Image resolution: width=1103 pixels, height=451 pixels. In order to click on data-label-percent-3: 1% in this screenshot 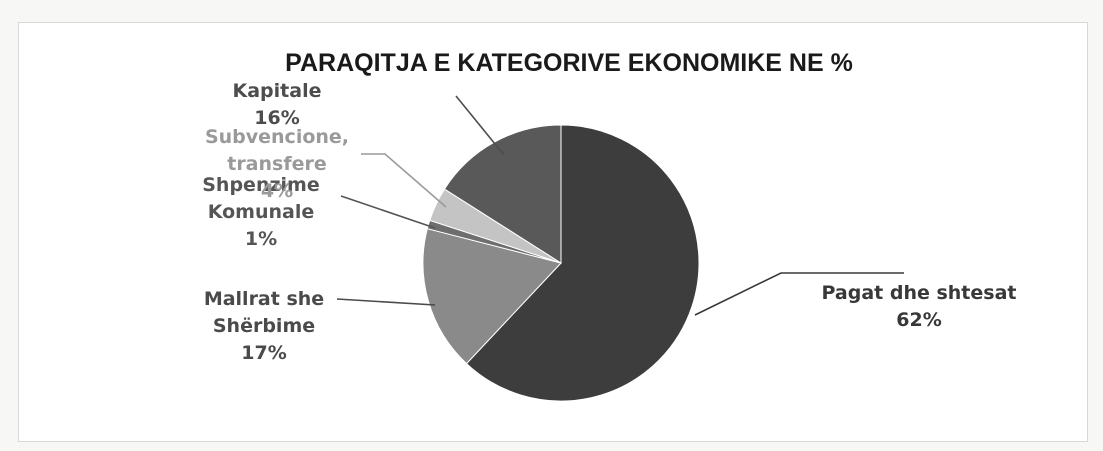, I will do `click(261, 239)`.